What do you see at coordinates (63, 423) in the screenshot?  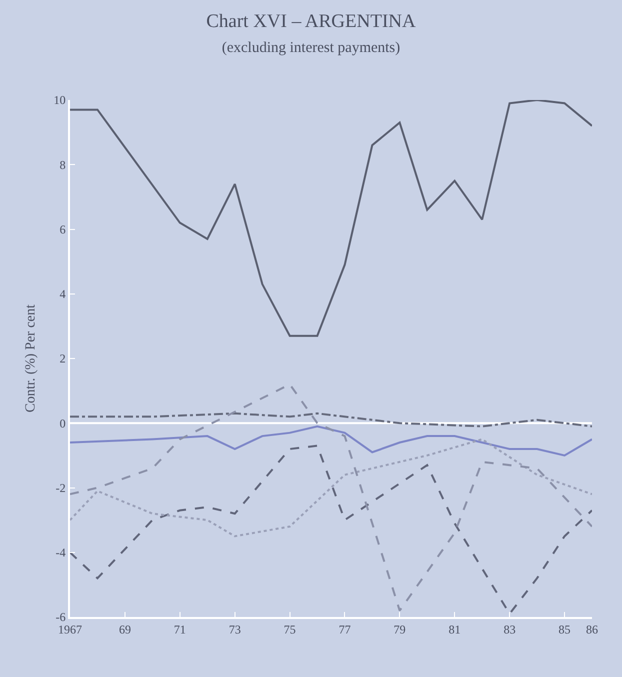 I see `y-tick-label: 0` at bounding box center [63, 423].